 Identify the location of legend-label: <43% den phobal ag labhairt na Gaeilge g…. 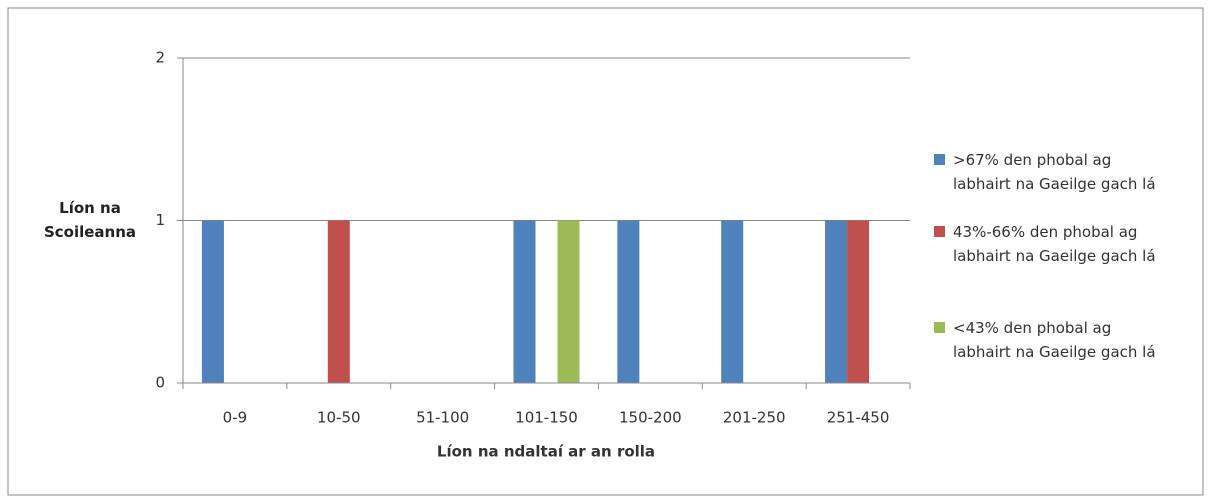
(1054, 340).